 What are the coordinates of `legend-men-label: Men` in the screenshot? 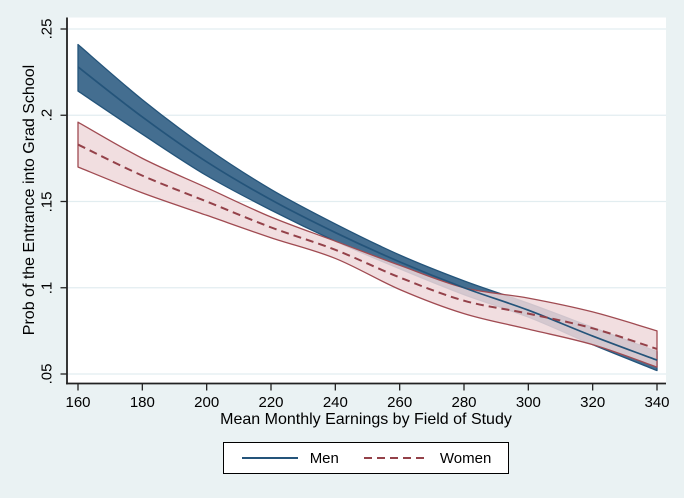 It's located at (324, 458).